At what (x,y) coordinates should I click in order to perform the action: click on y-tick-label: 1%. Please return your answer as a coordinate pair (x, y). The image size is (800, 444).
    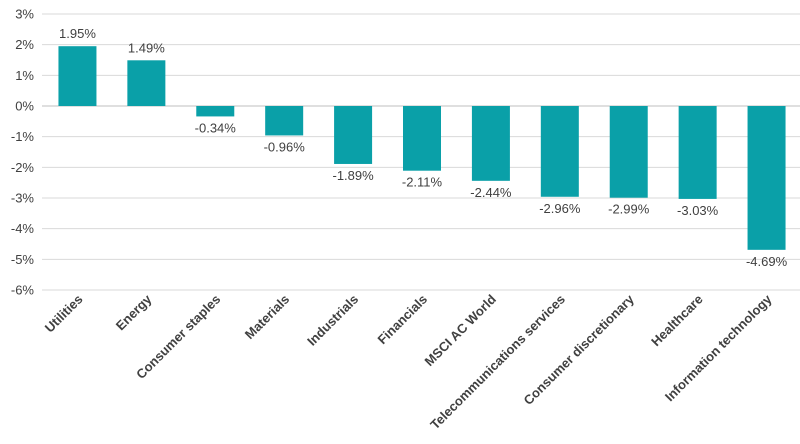
    Looking at the image, I should click on (24, 75).